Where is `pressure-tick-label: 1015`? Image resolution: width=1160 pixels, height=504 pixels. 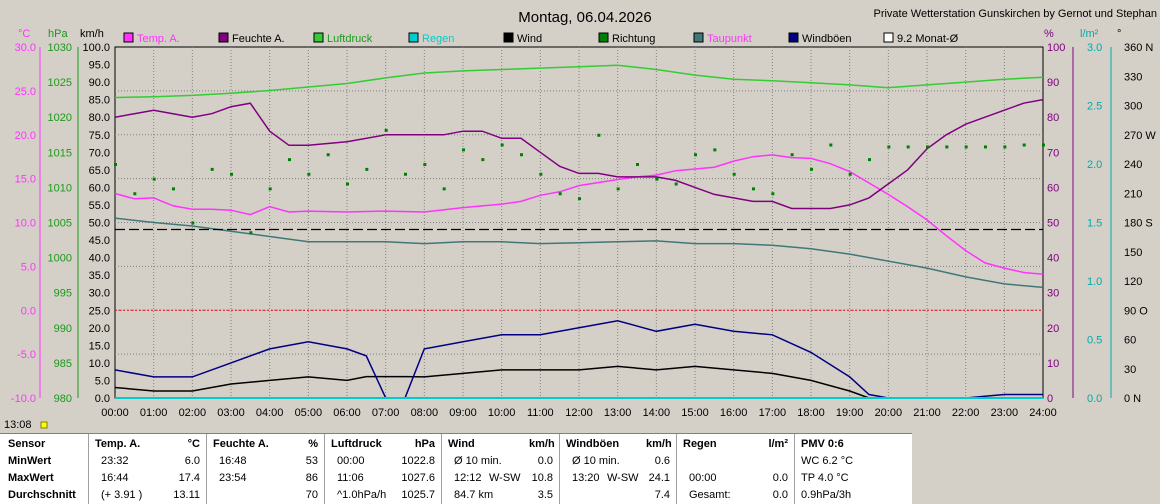
pressure-tick-label: 1015 is located at coordinates (60, 153).